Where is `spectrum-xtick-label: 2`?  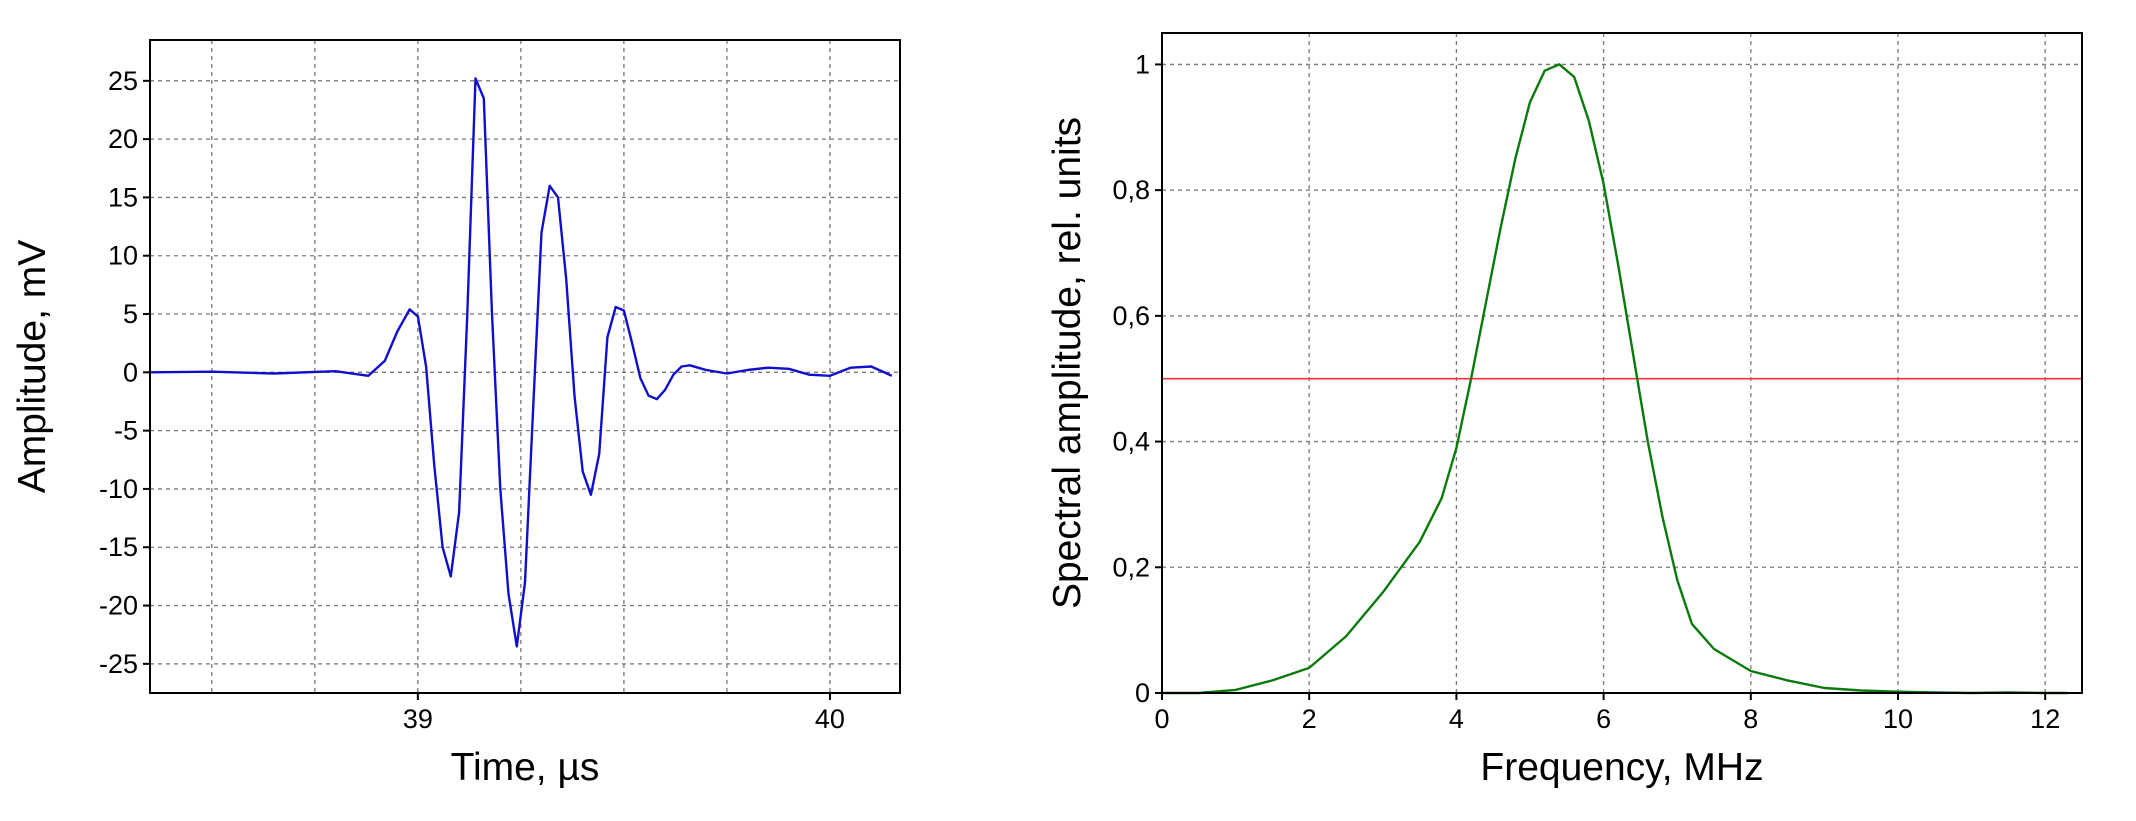 spectrum-xtick-label: 2 is located at coordinates (1309, 719).